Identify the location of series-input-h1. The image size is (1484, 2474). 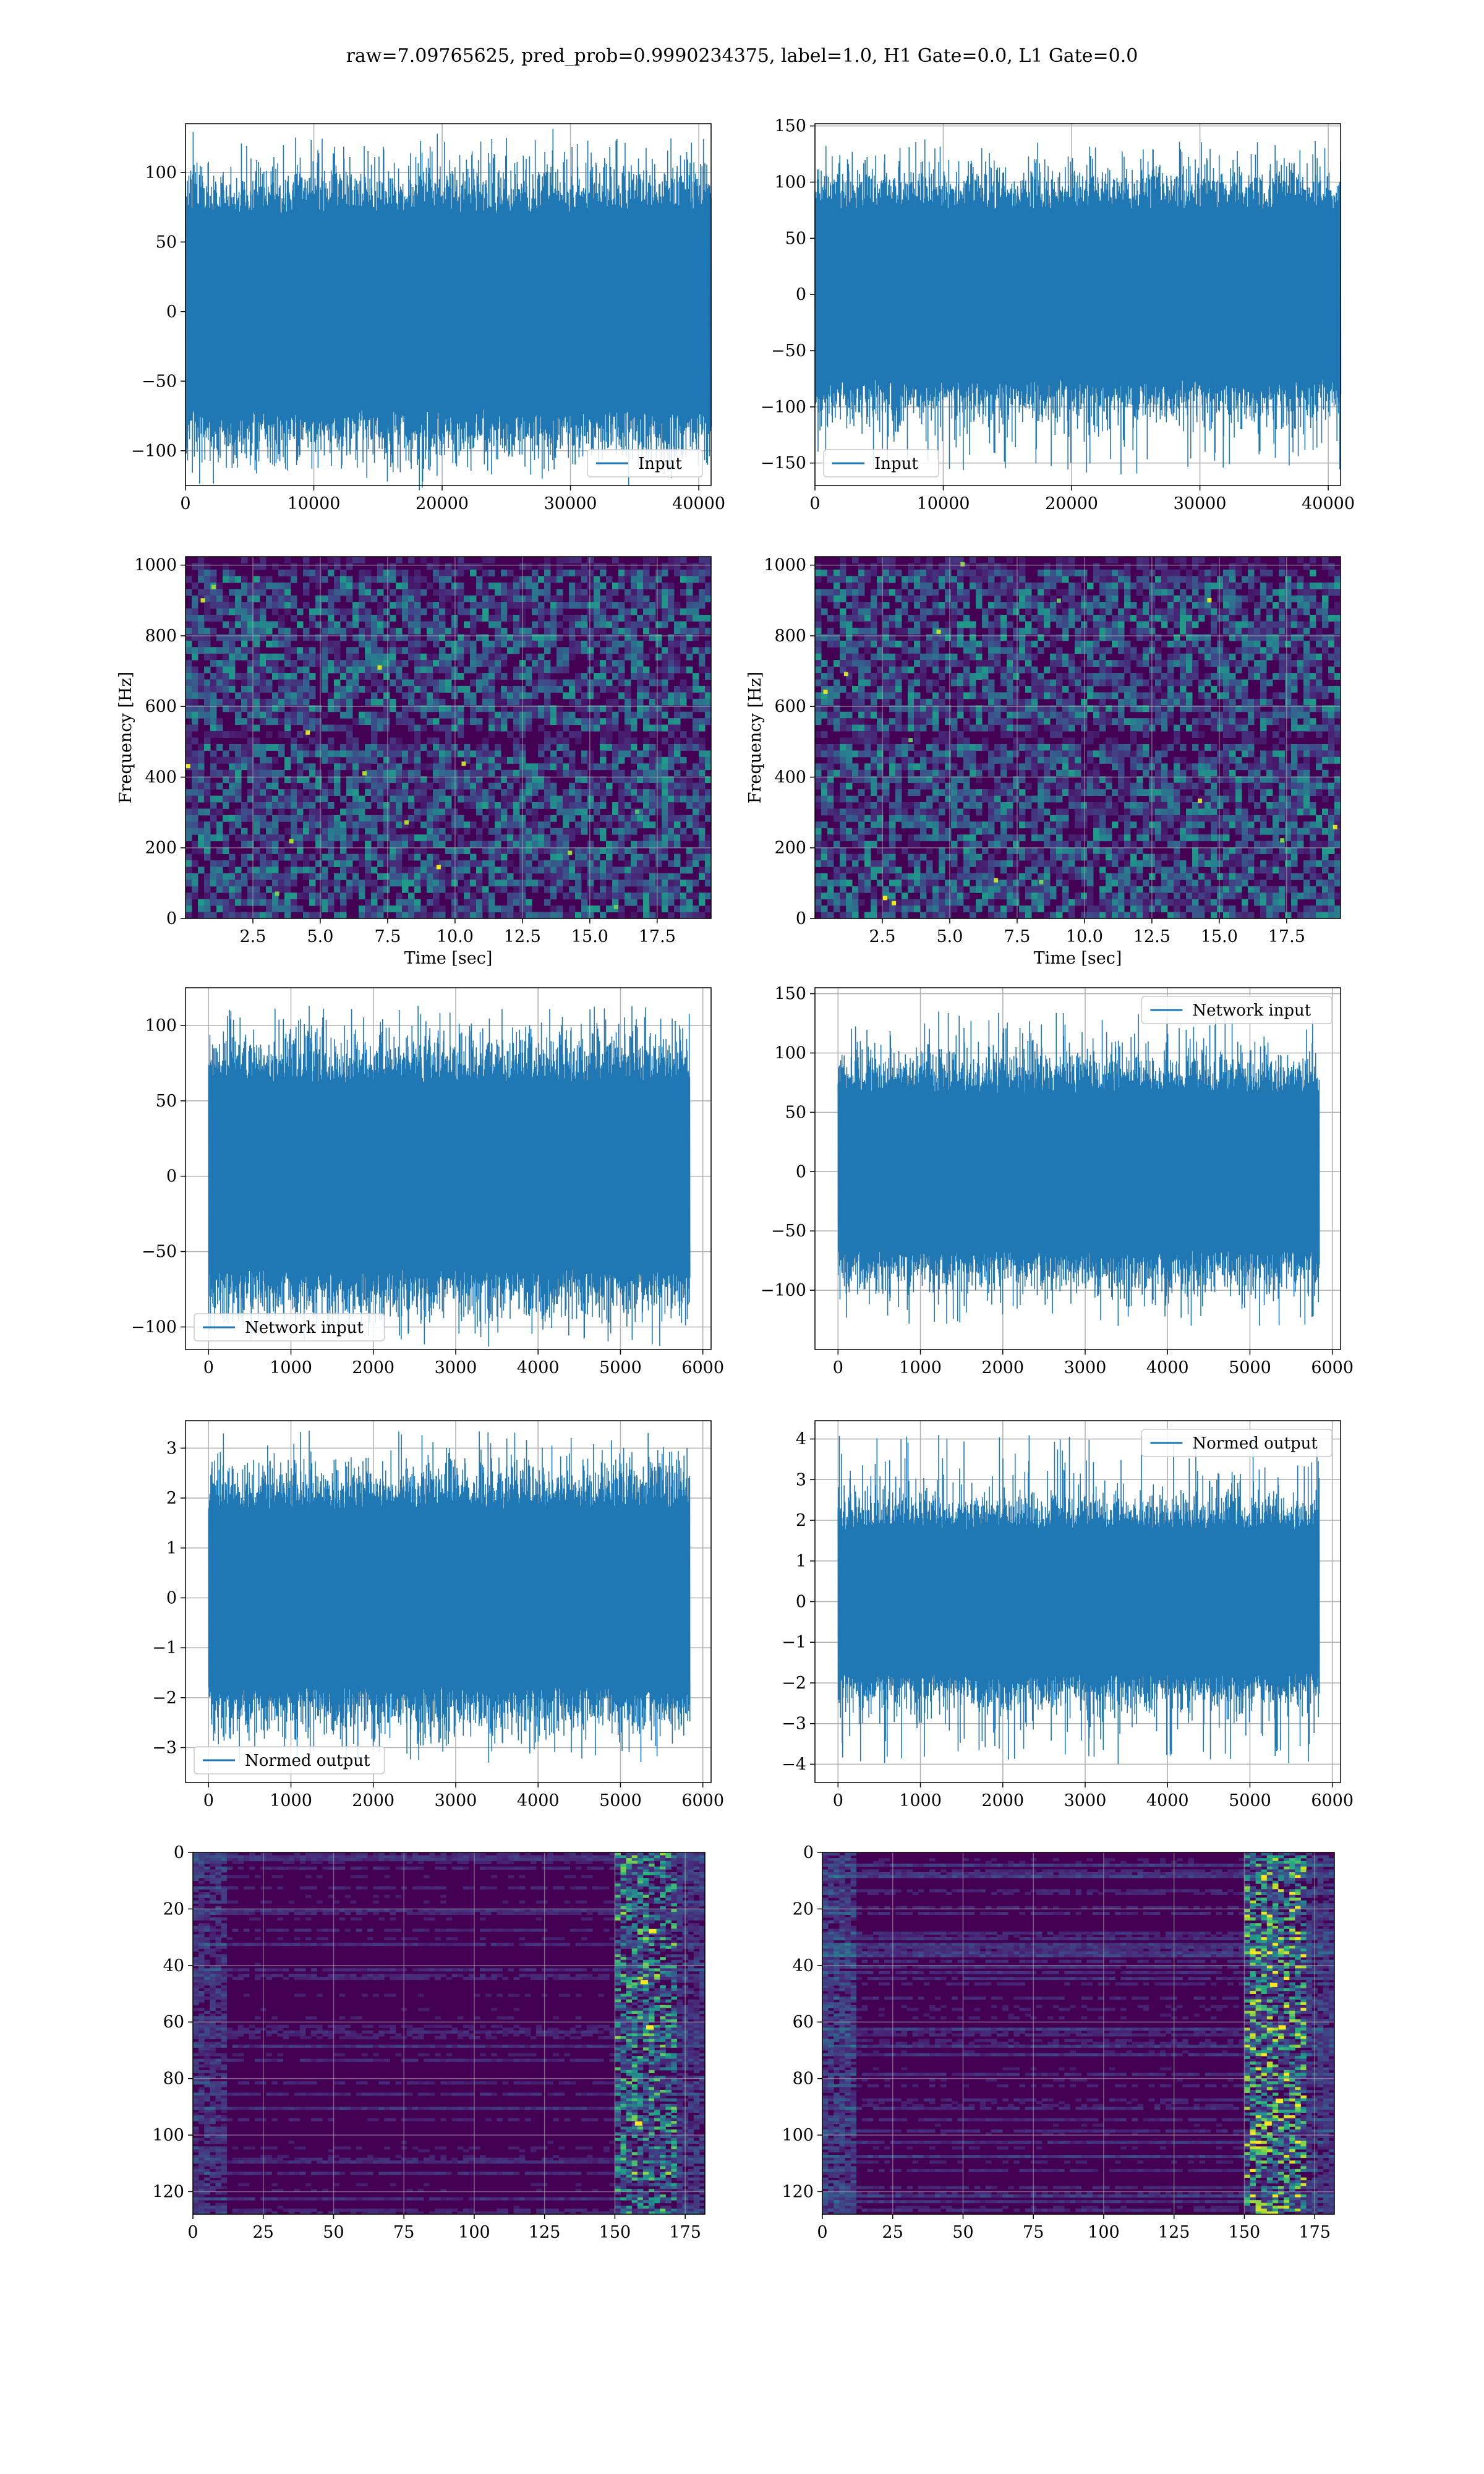
(448, 309).